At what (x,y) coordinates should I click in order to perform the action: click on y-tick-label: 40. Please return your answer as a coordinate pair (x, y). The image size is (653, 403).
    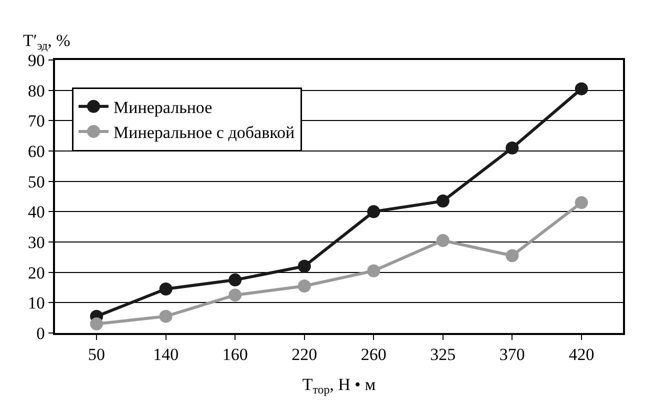
    Looking at the image, I should click on (36, 212).